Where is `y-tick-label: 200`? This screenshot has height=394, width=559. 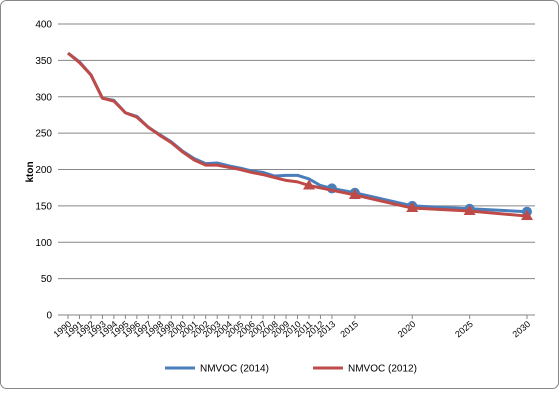 y-tick-label: 200 is located at coordinates (43, 170).